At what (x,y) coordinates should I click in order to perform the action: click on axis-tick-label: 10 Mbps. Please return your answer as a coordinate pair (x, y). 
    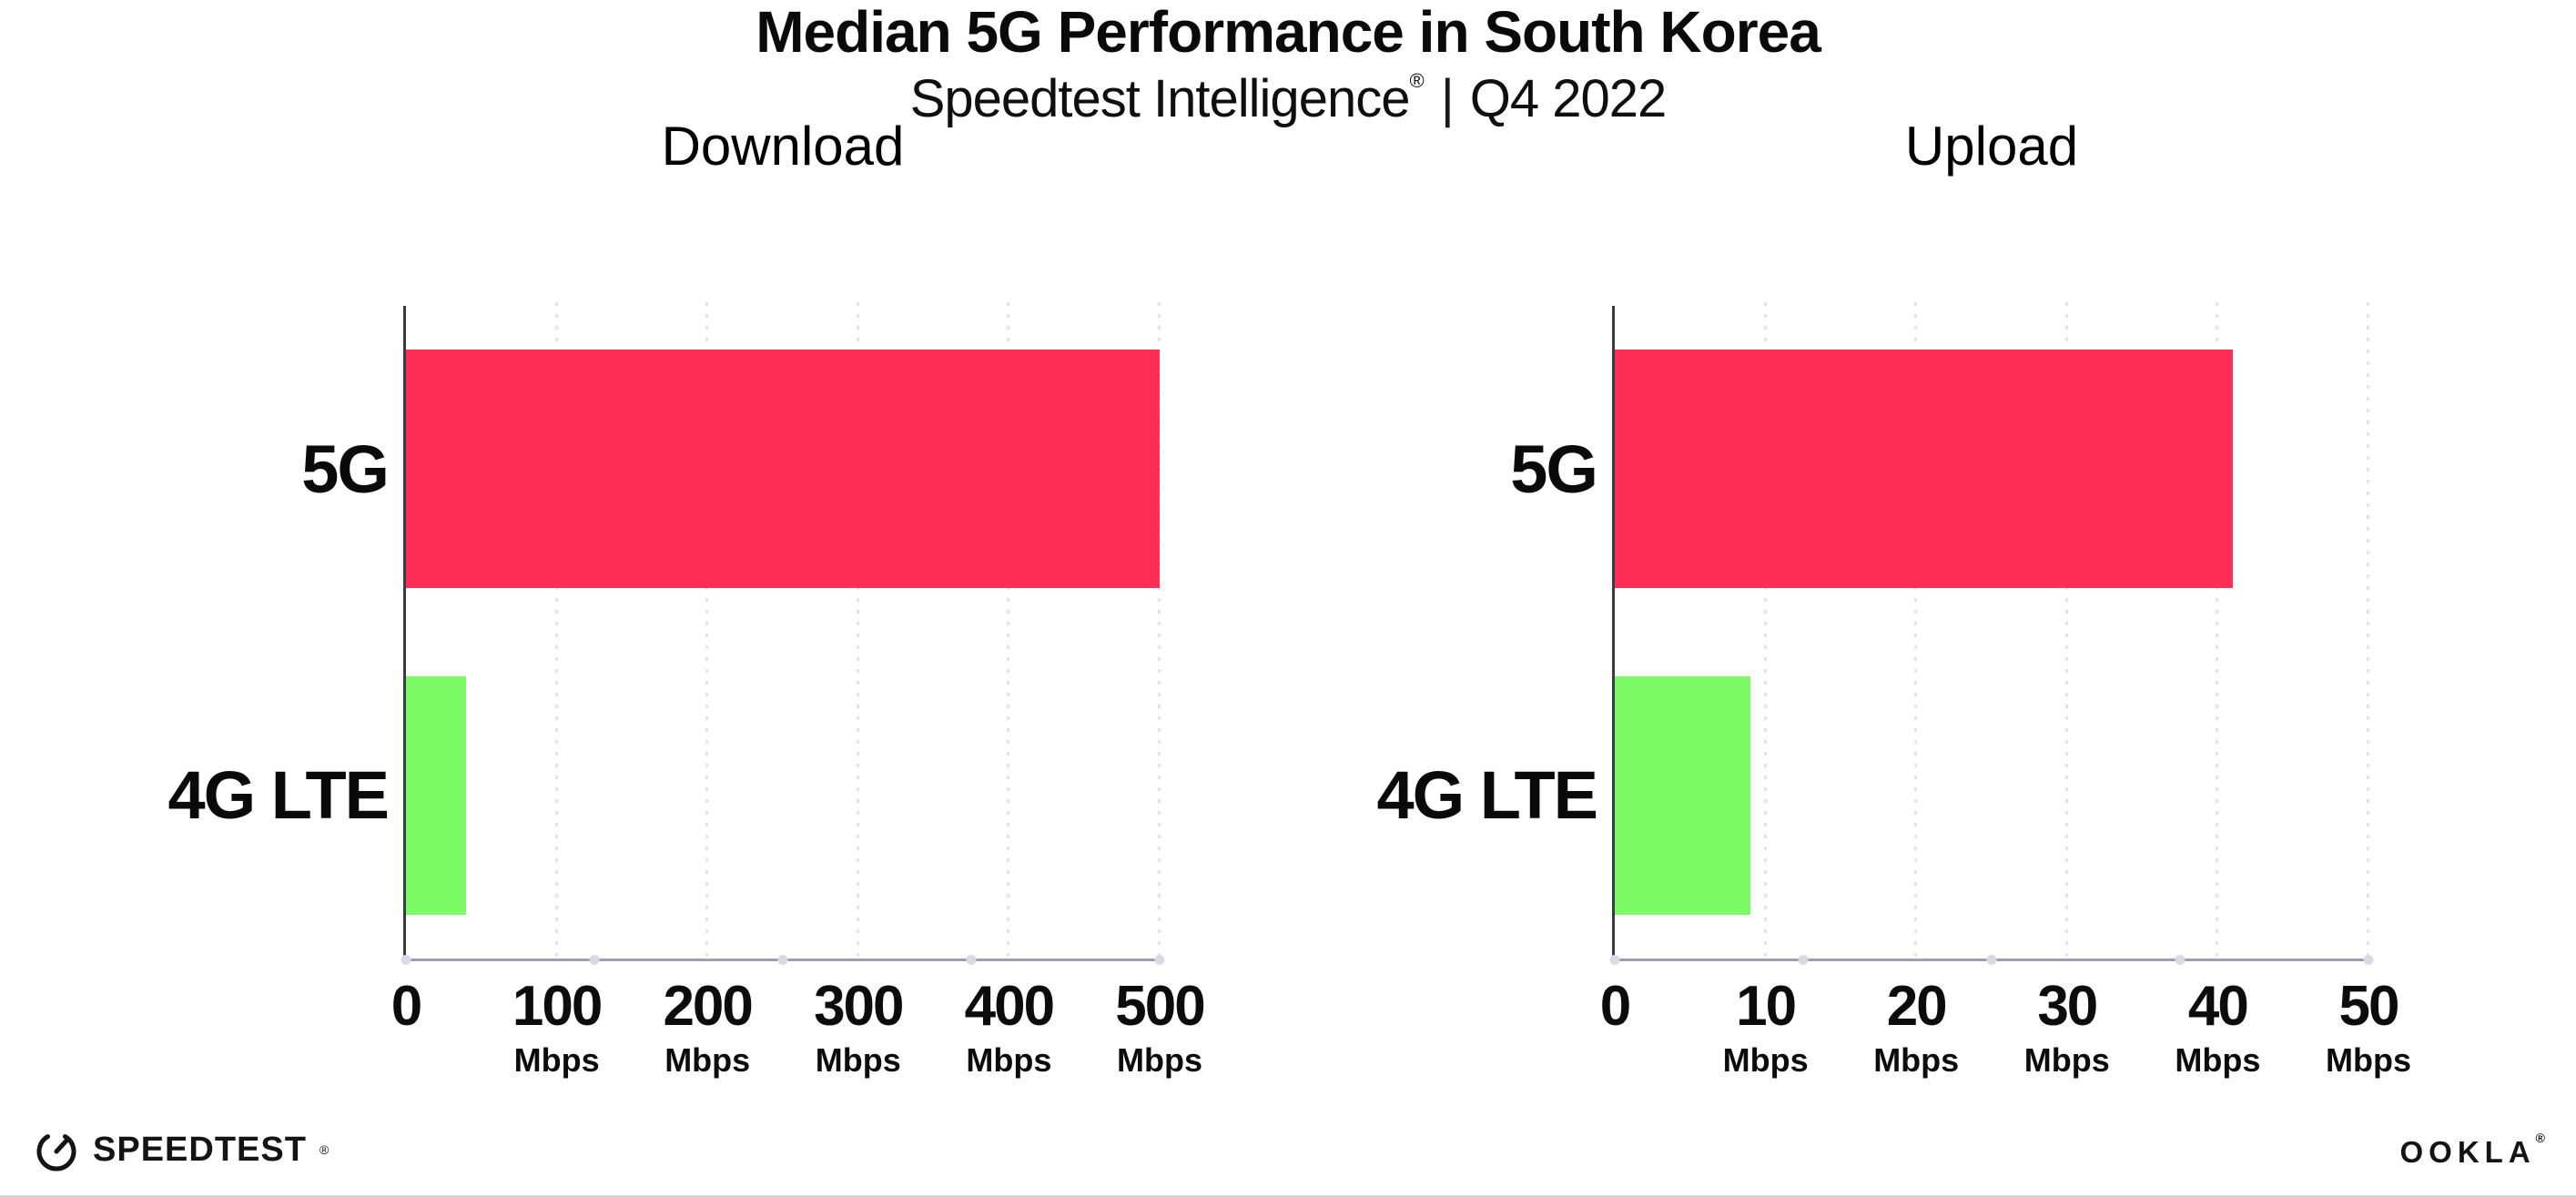
    Looking at the image, I should click on (1766, 1028).